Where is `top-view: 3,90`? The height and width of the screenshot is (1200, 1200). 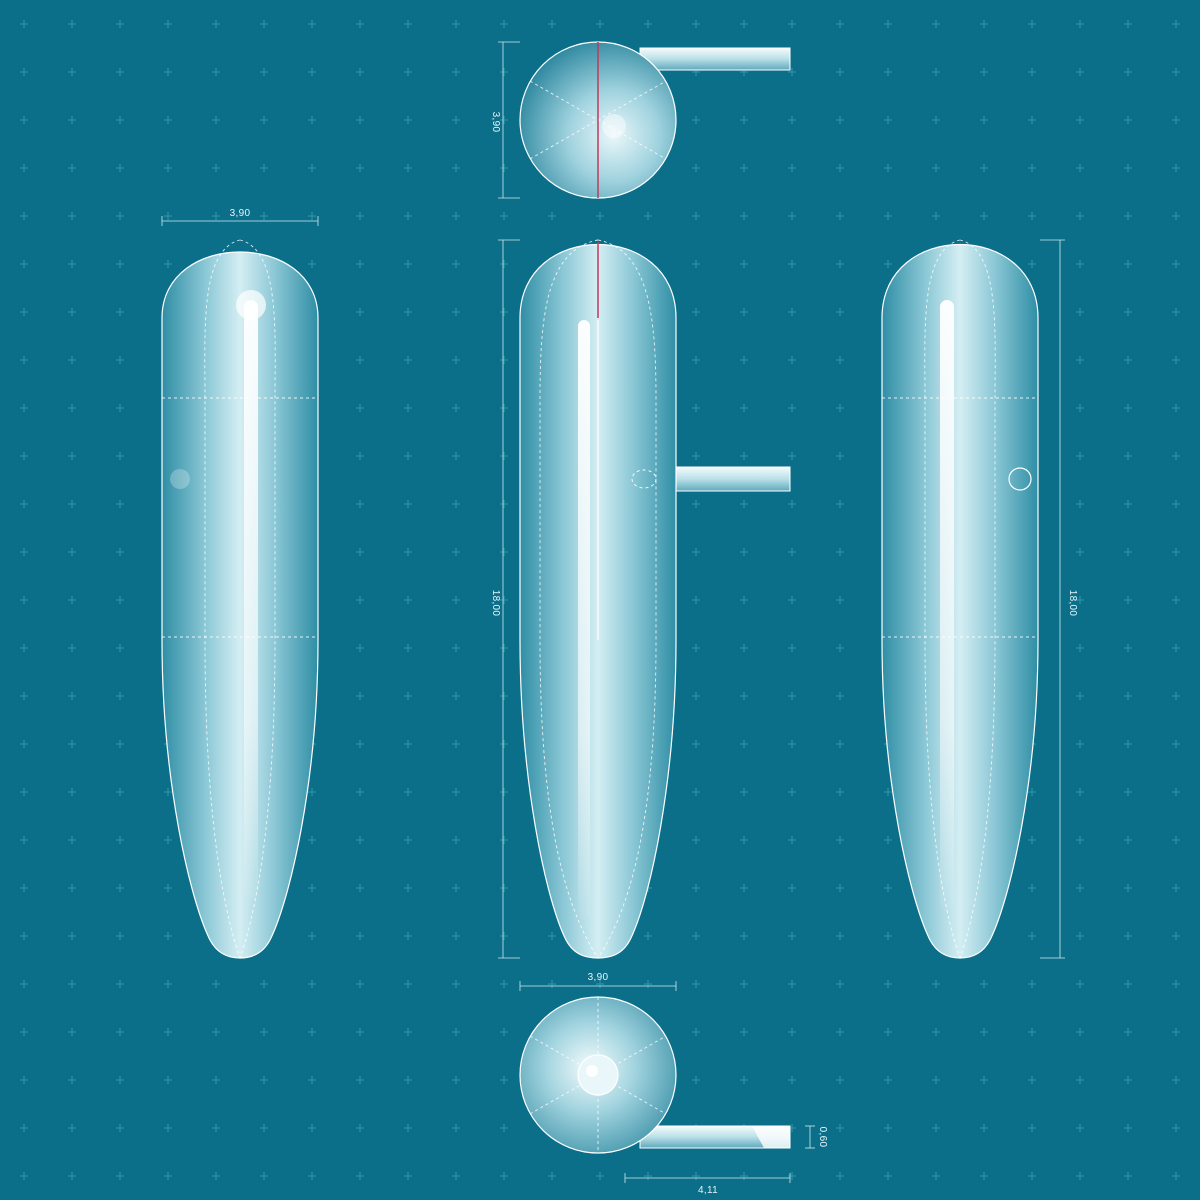 top-view: 3,90 is located at coordinates (640, 120).